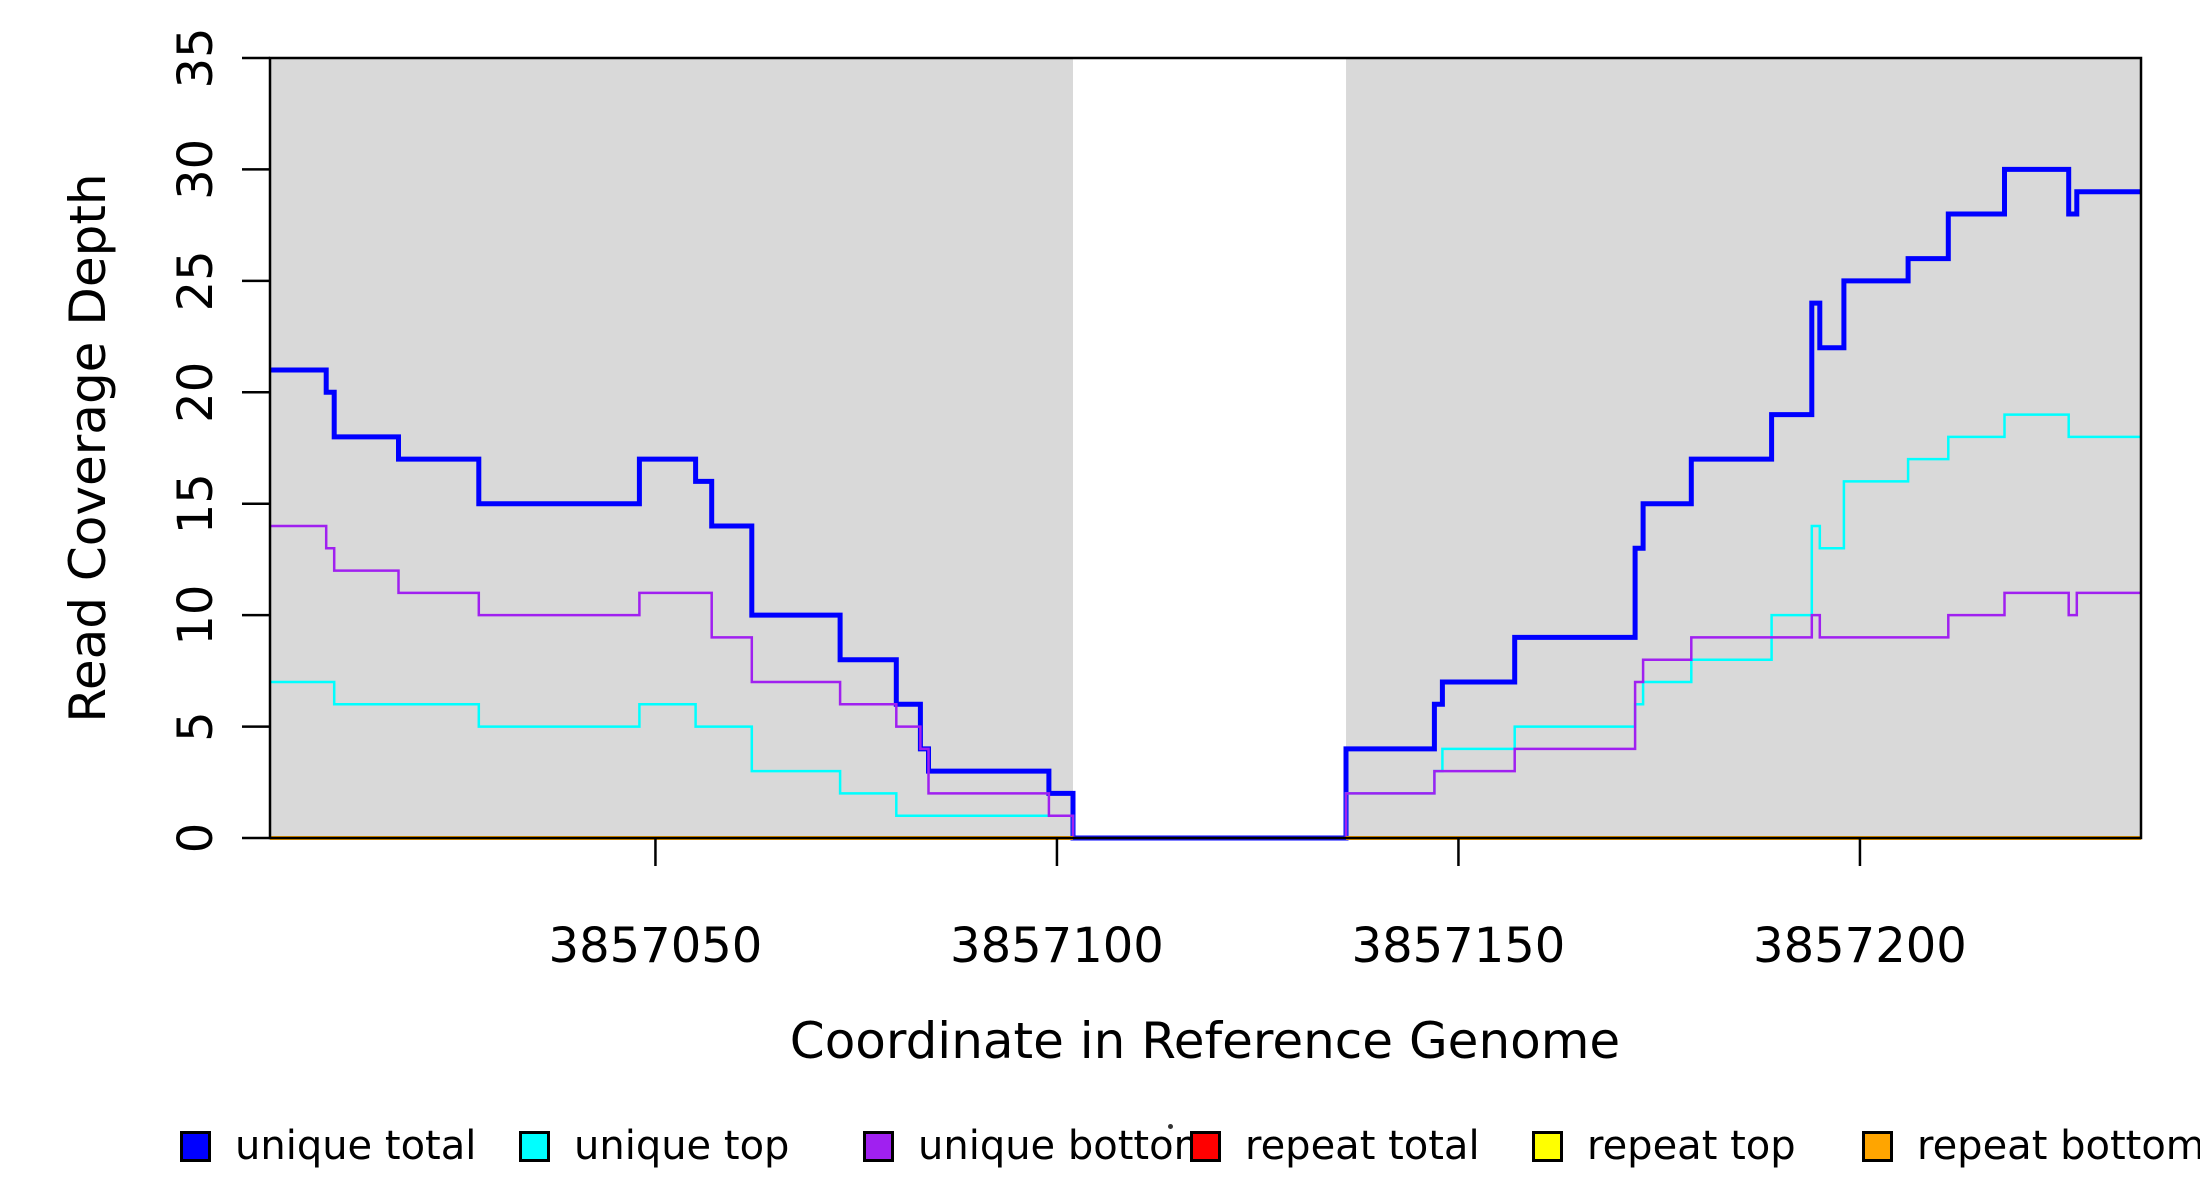 This screenshot has width=2200, height=1200. What do you see at coordinates (534, 1146) in the screenshot?
I see `unique-top-swatch-icon` at bounding box center [534, 1146].